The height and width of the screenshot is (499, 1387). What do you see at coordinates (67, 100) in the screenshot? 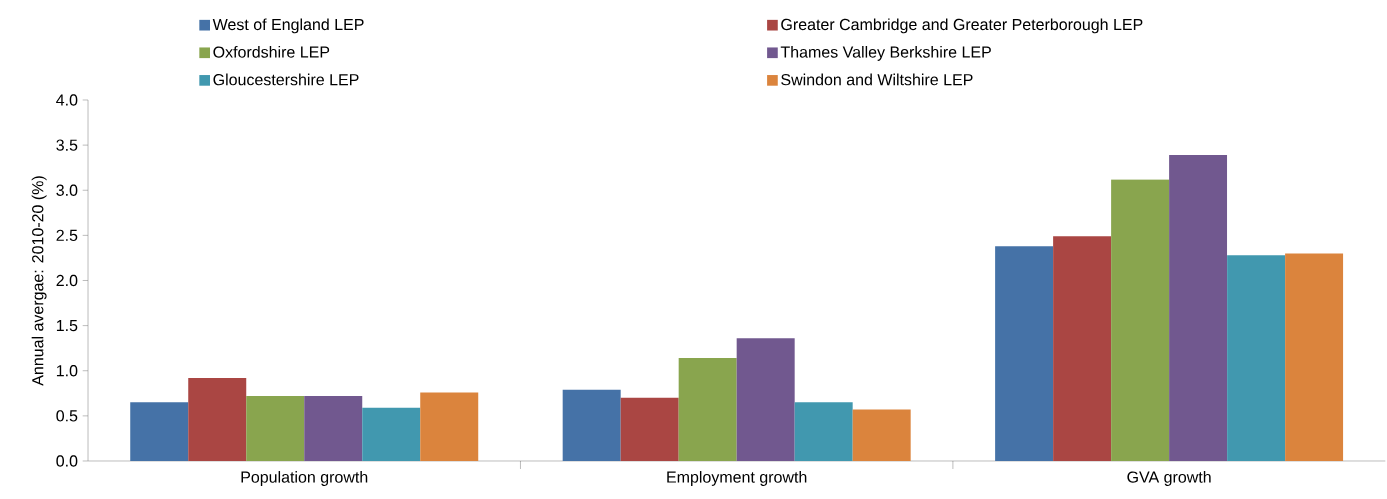
I see `y-tick-label: 4.0` at bounding box center [67, 100].